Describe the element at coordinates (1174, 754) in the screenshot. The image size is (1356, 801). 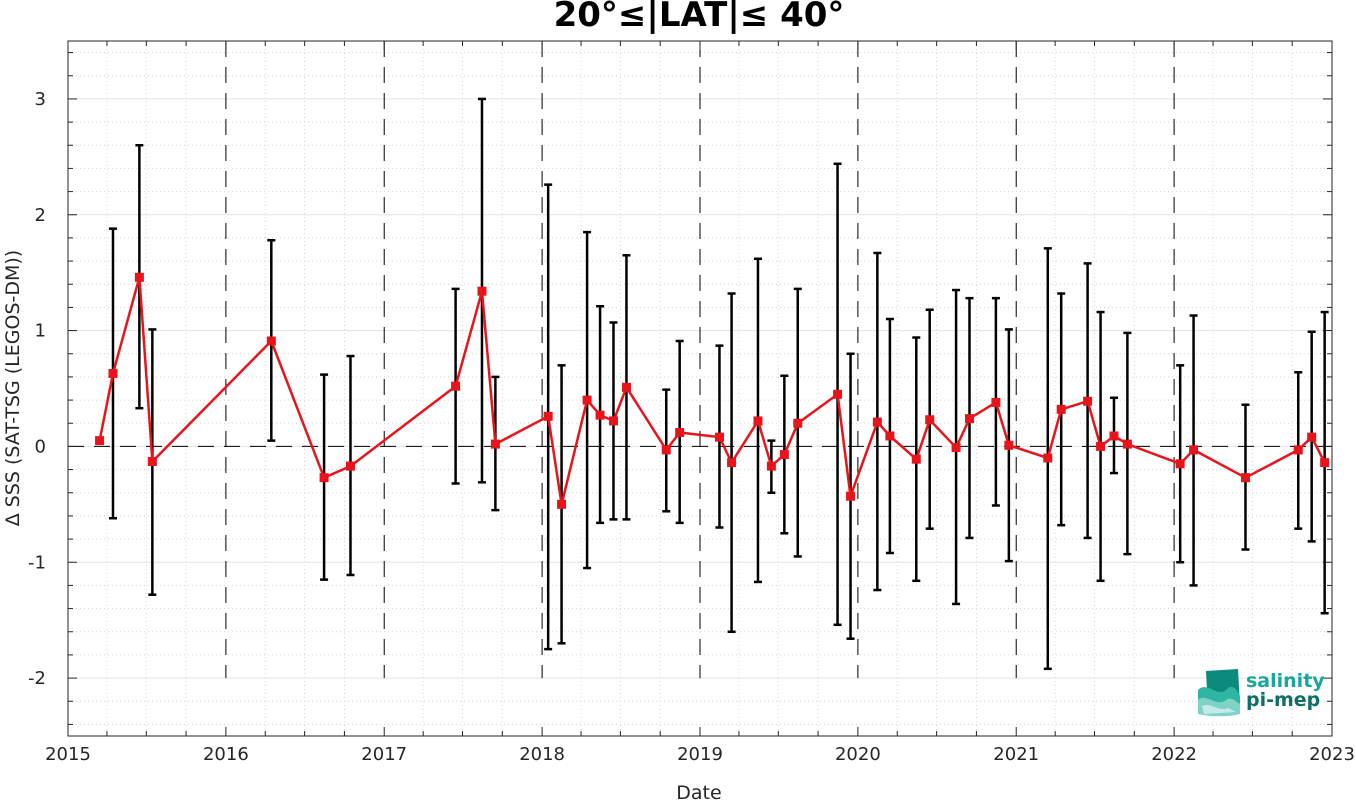
I see `x-tick-label: 2022` at that location.